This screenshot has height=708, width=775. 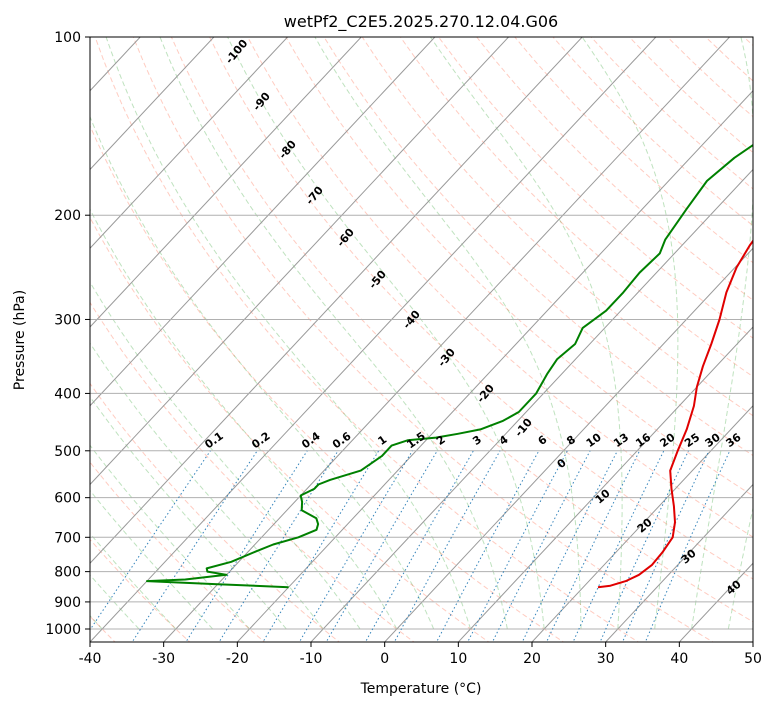 I want to click on x-tick-label: -30, so click(x=163, y=659).